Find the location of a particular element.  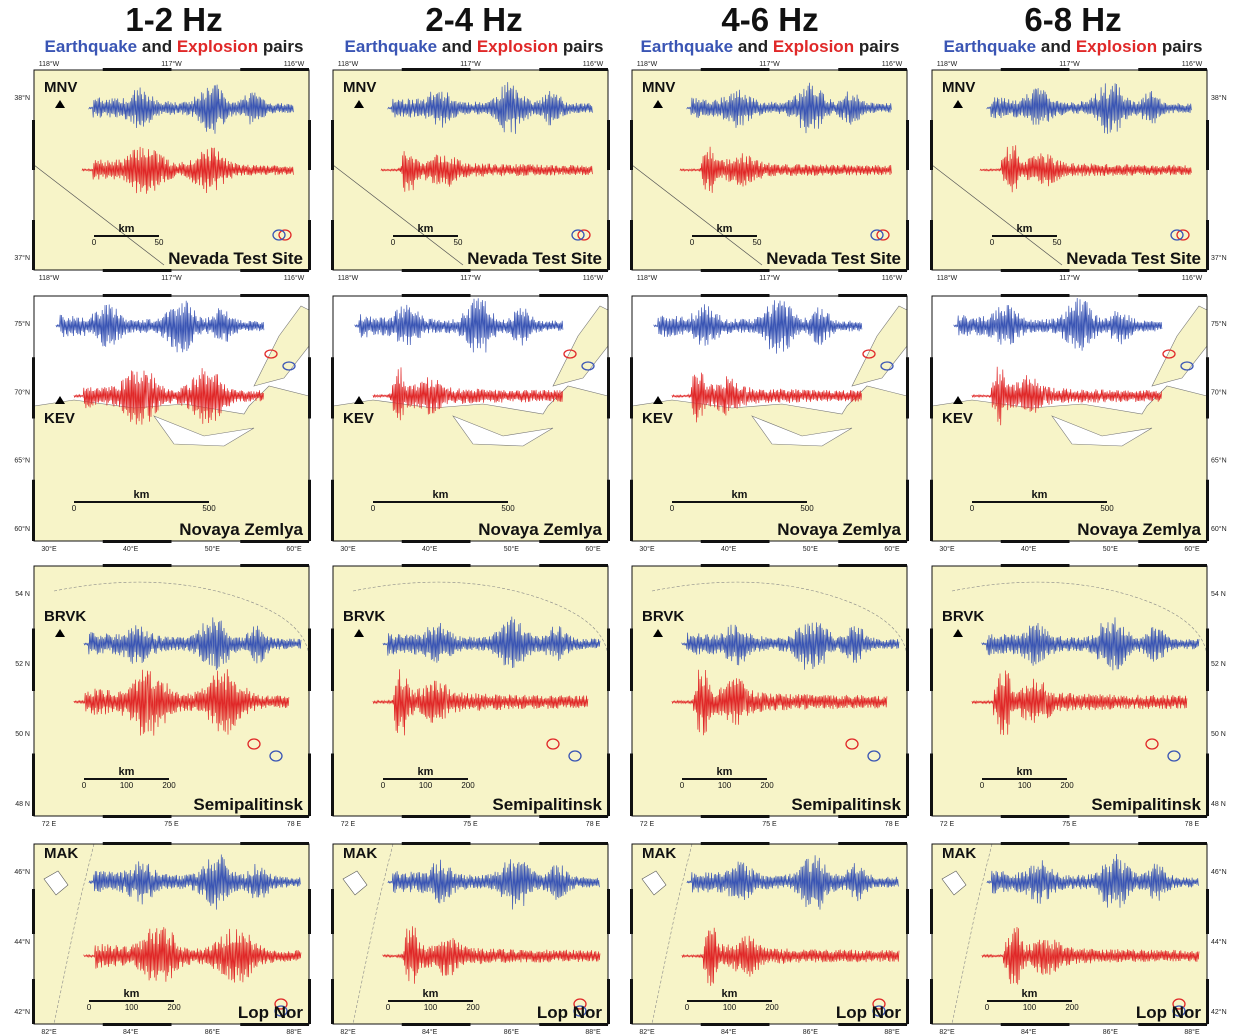

axis-tick-label: 78 E is located at coordinates (294, 824).